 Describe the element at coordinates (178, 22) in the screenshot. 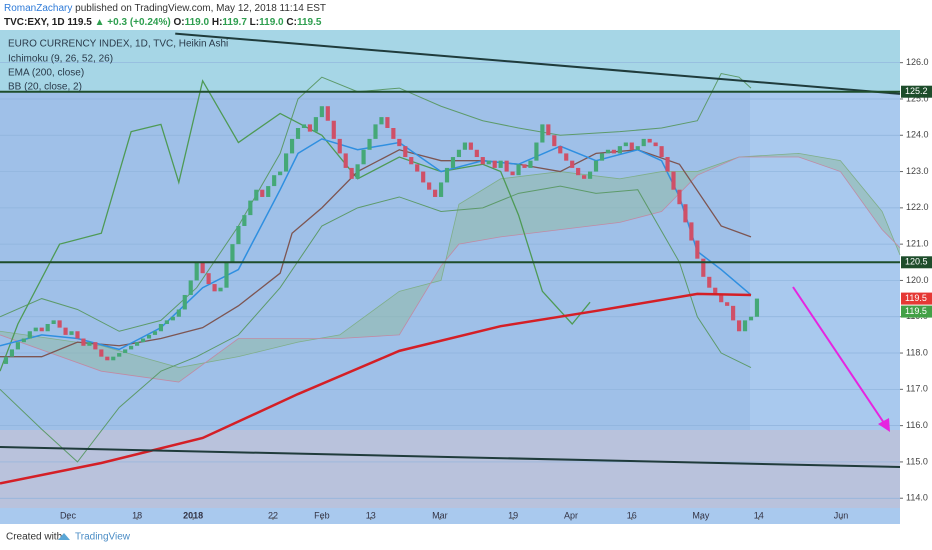

I see `ohlc-key: O:` at that location.